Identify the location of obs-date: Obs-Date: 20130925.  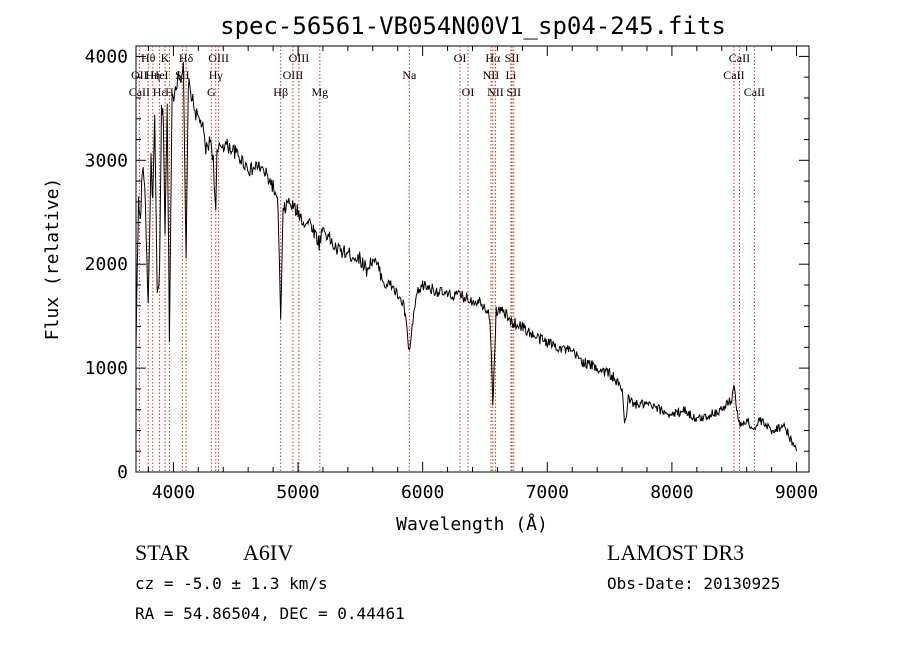
(694, 583).